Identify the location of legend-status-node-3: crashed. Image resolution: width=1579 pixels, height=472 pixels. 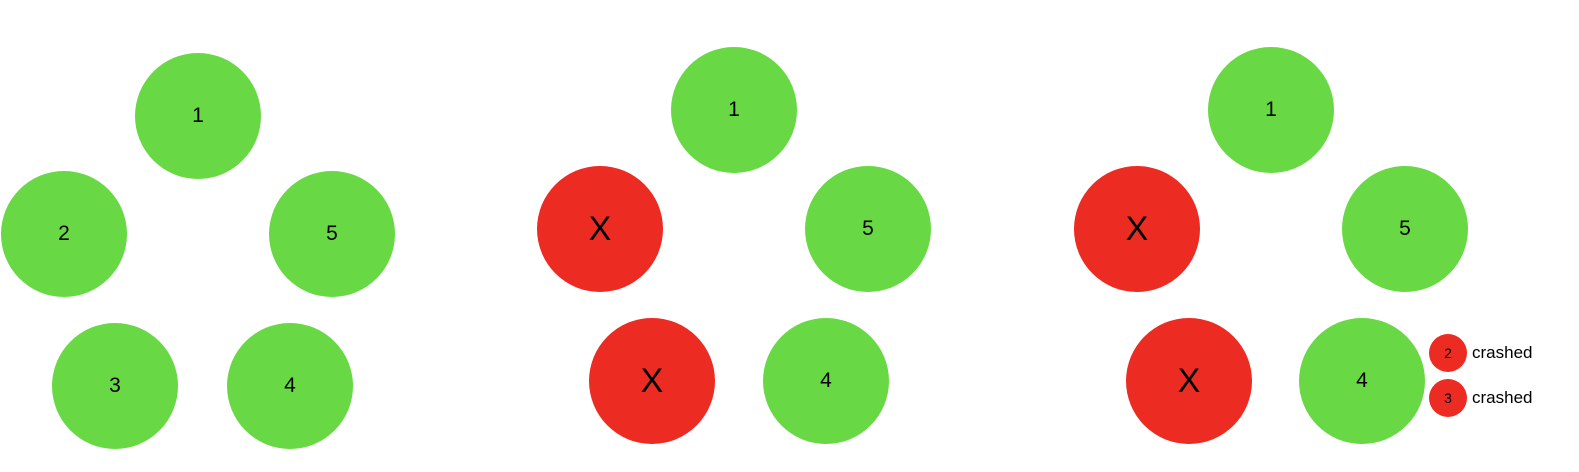
(1502, 397).